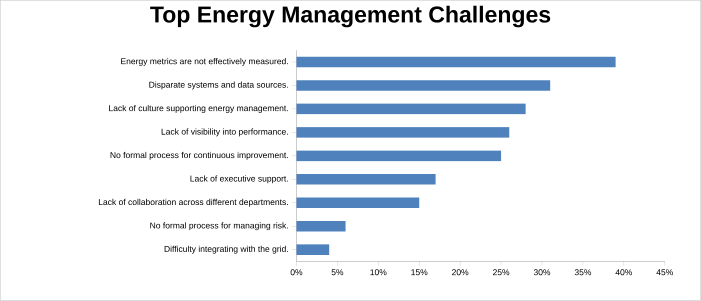 The width and height of the screenshot is (701, 301). I want to click on y-tick-label: Lack of collaboration across different departments., so click(193, 202).